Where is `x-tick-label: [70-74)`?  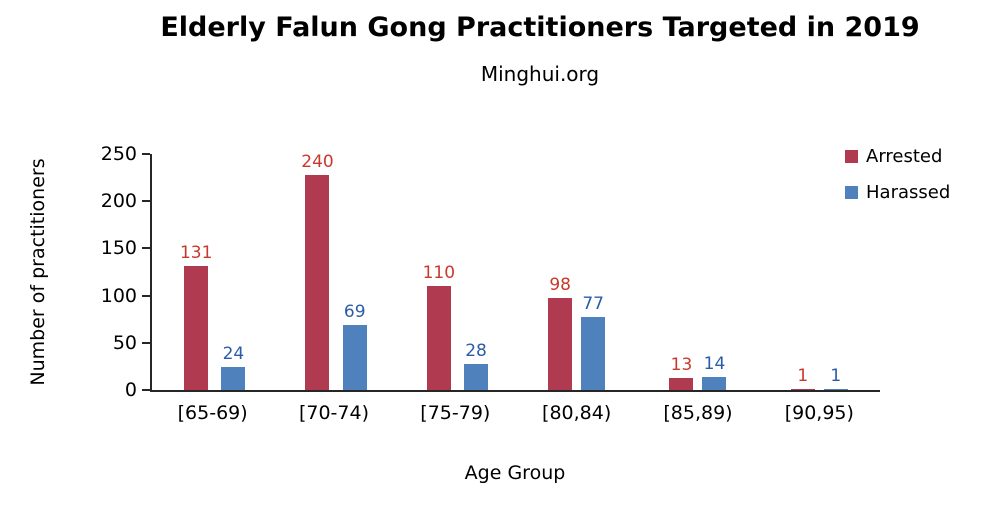
x-tick-label: [70-74) is located at coordinates (334, 413).